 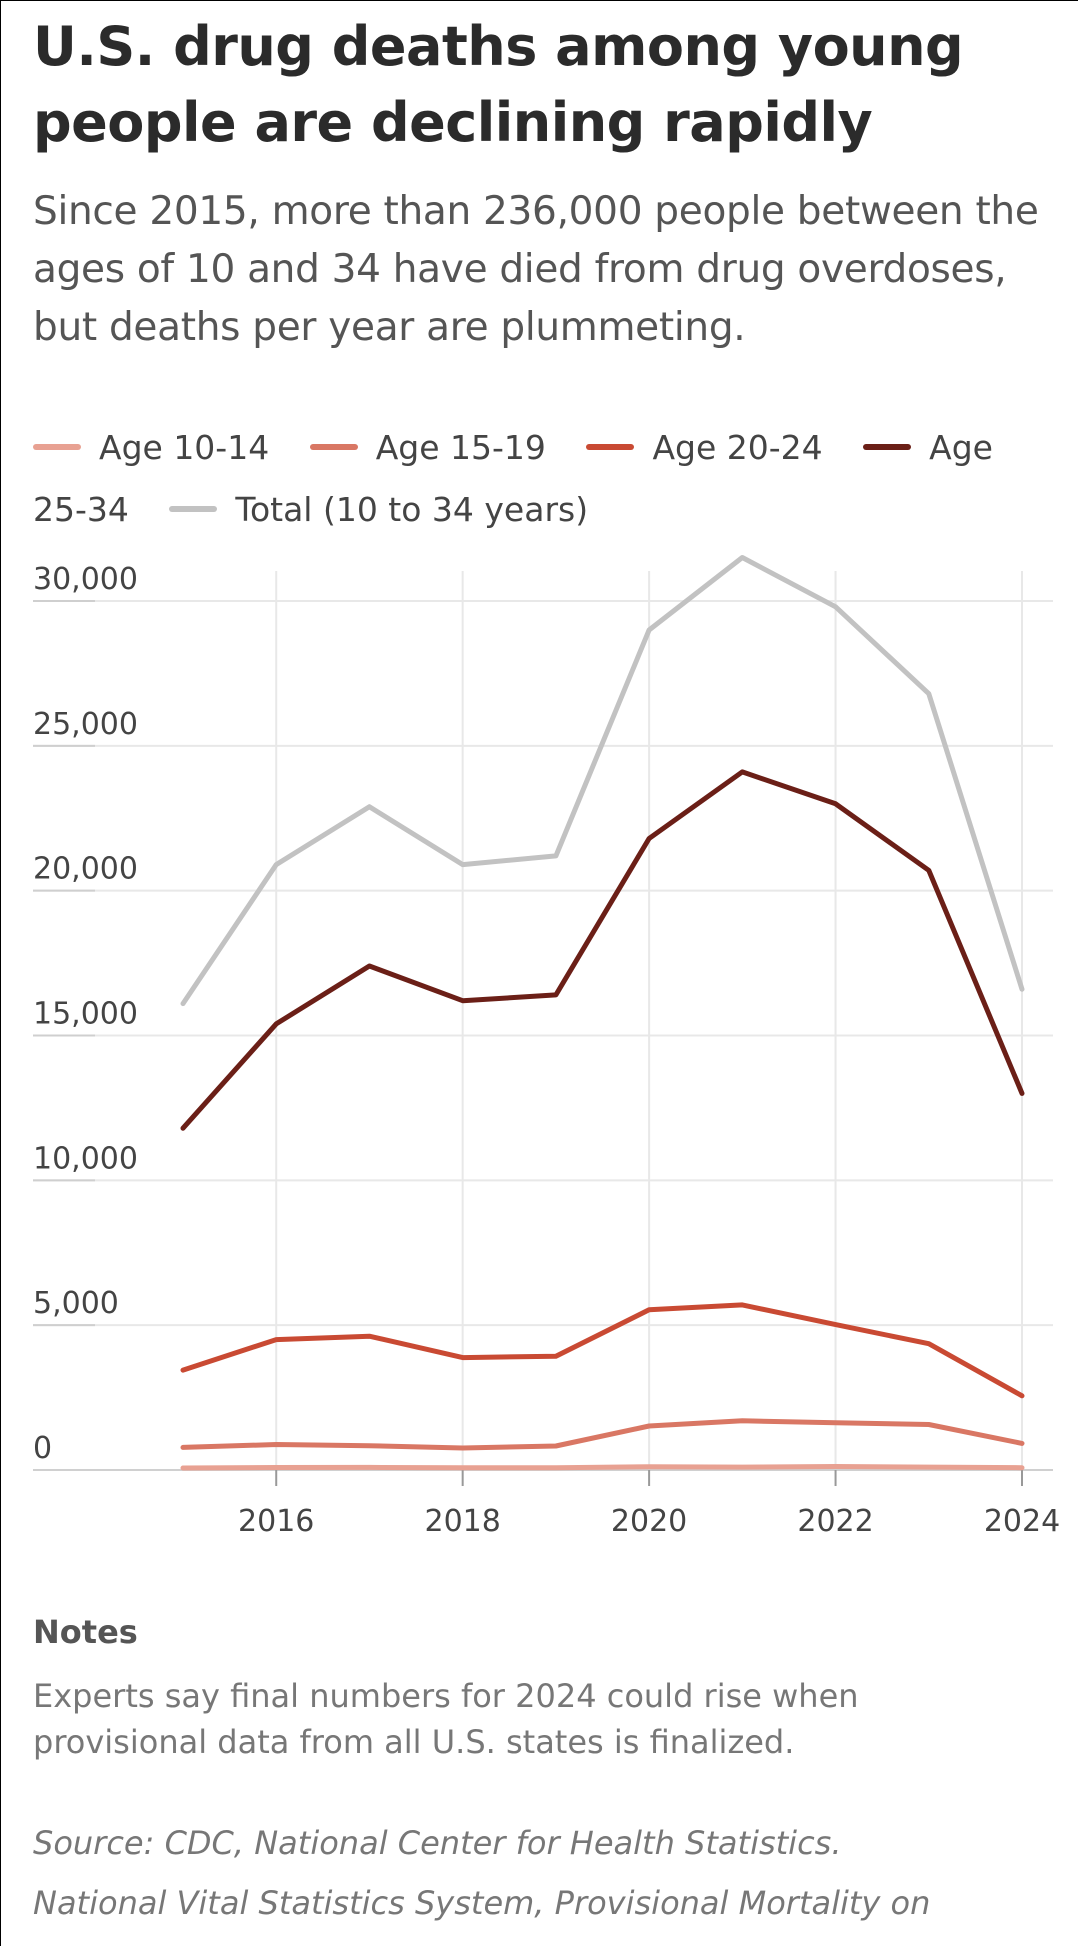 I want to click on legend-label: Total (10 to 34 years), so click(x=412, y=509).